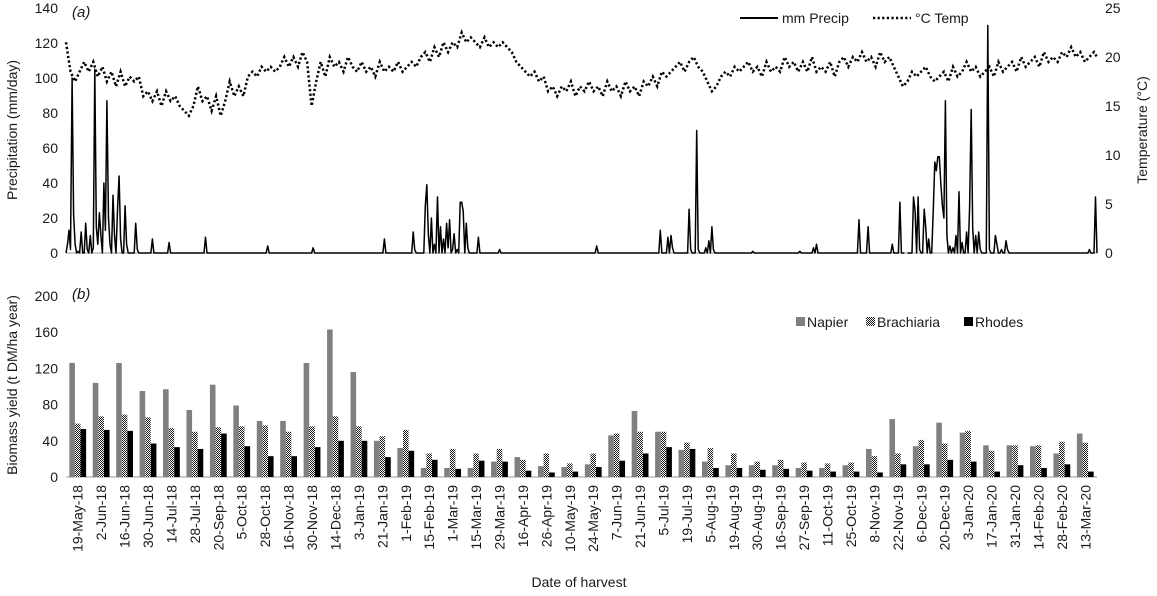 The height and width of the screenshot is (596, 1157). I want to click on b-legend-swatch-napier, so click(800, 321).